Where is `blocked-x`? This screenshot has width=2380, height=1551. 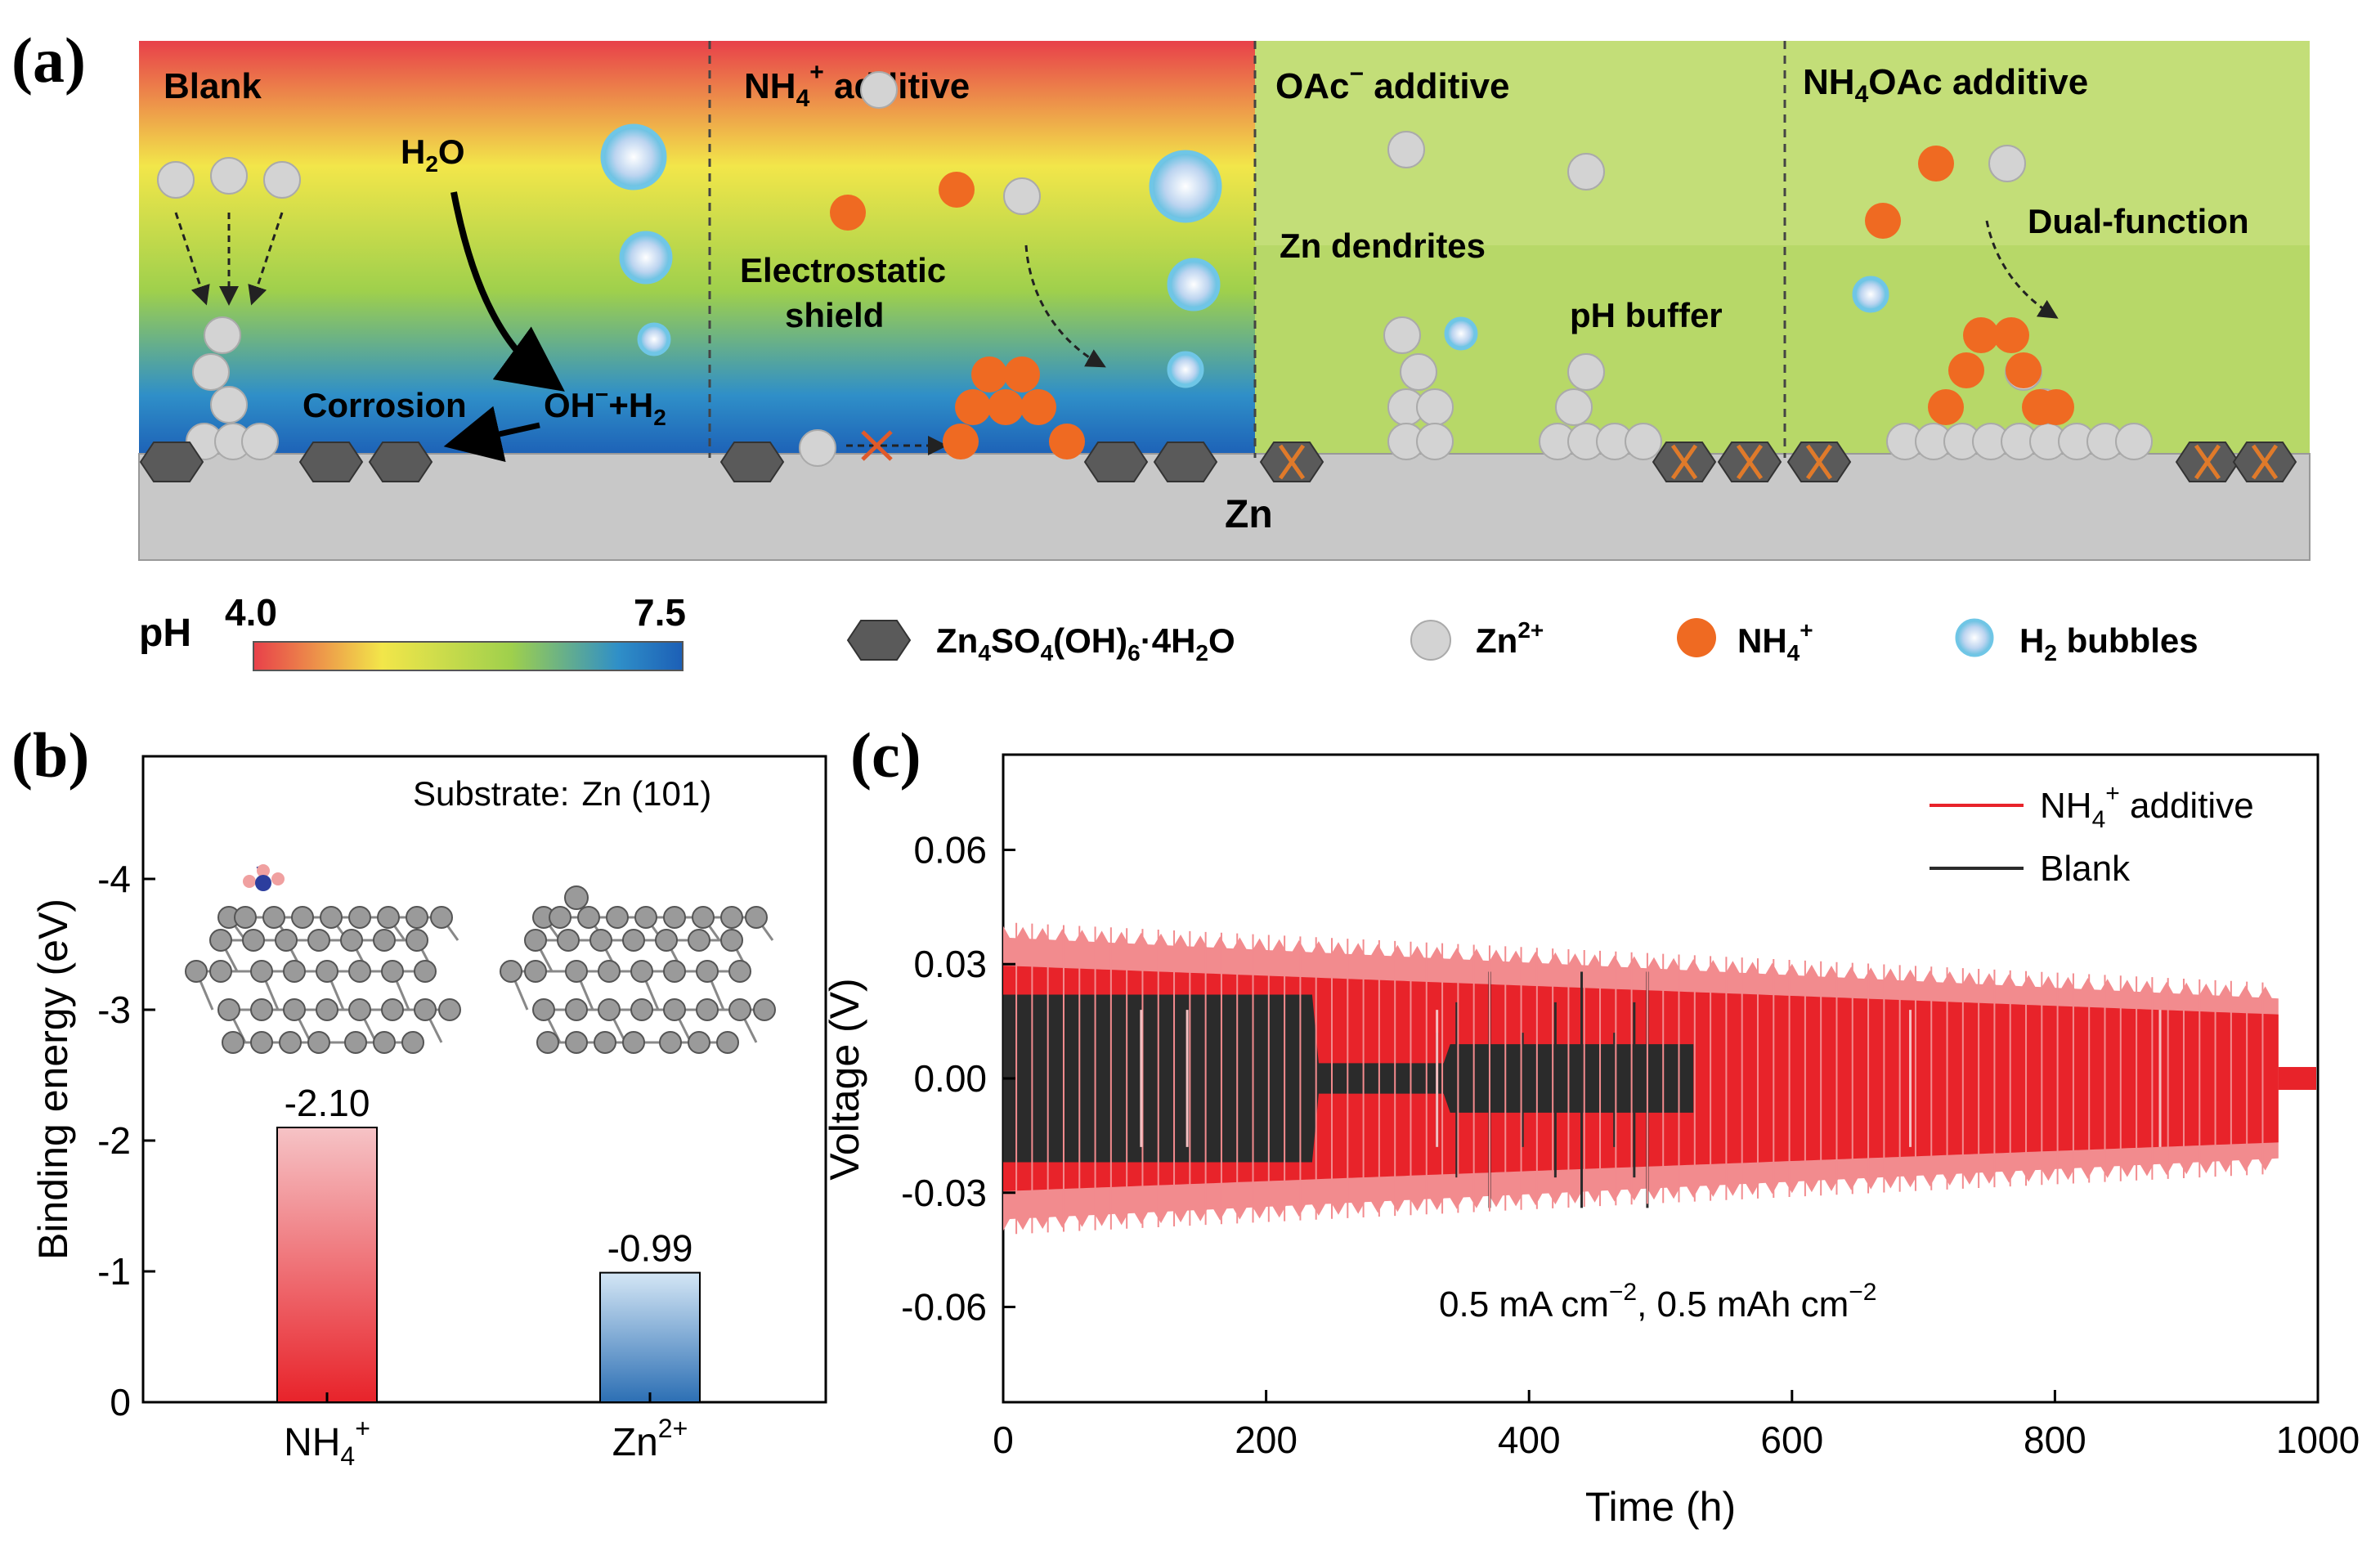 blocked-x is located at coordinates (877, 445).